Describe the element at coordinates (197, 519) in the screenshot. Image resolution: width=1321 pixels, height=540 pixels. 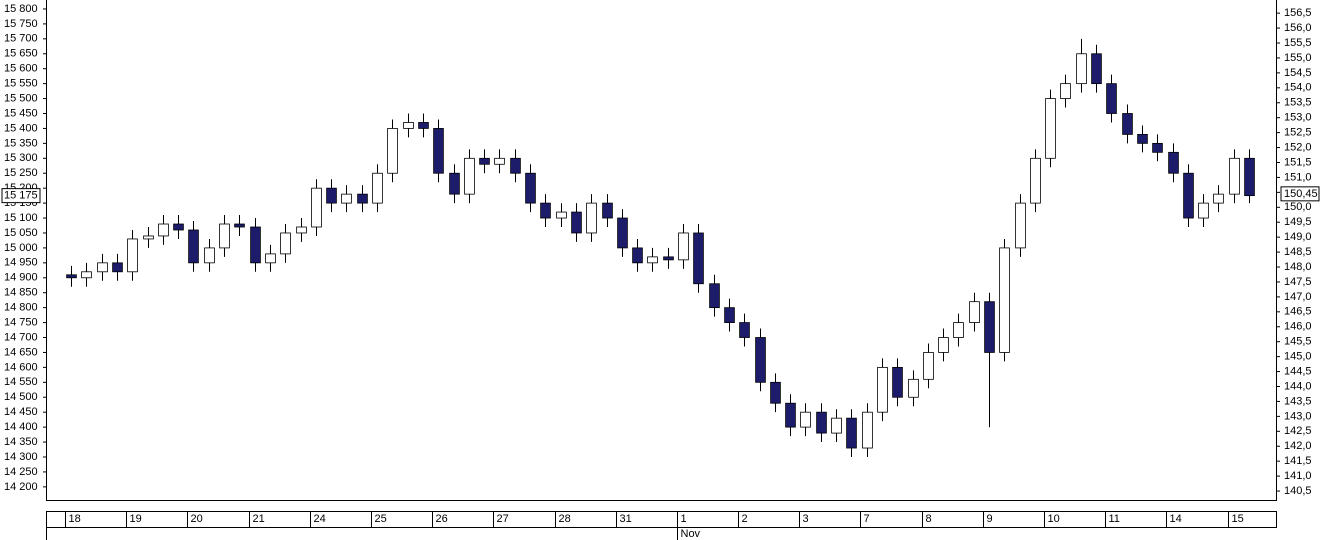
I see `x-tick-label: 20` at that location.